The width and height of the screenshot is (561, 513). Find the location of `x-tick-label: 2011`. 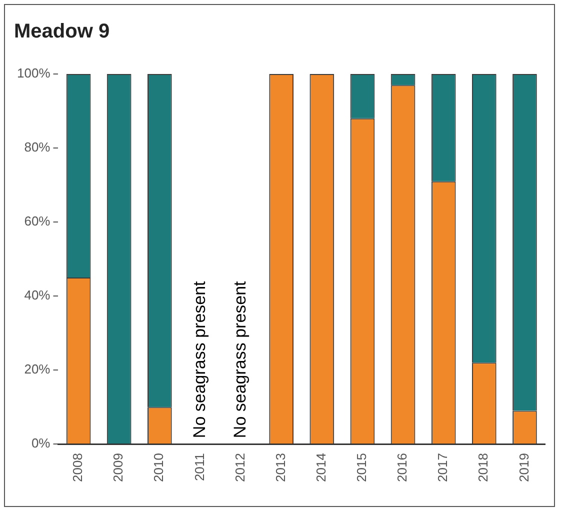

x-tick-label: 2011 is located at coordinates (199, 467).